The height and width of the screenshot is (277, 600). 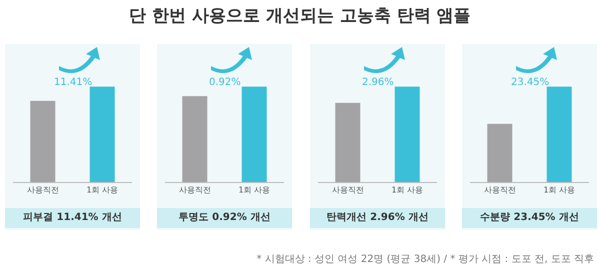 What do you see at coordinates (300, 16) in the screenshot?
I see `text: 단 한번 사용으로 개선되는 고농축 탄력 앰플` at bounding box center [300, 16].